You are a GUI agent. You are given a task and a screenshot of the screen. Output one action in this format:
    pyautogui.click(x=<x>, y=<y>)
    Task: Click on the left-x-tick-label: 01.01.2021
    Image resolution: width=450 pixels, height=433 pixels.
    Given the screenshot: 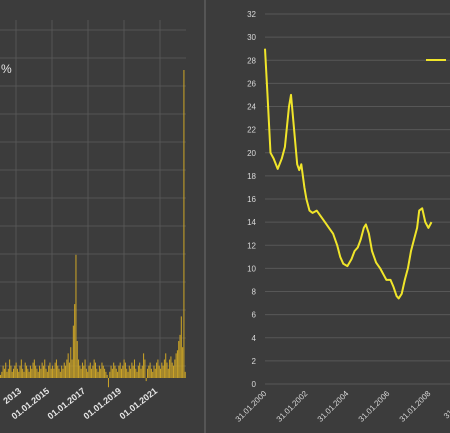 What is the action you would take?
    pyautogui.click(x=139, y=404)
    